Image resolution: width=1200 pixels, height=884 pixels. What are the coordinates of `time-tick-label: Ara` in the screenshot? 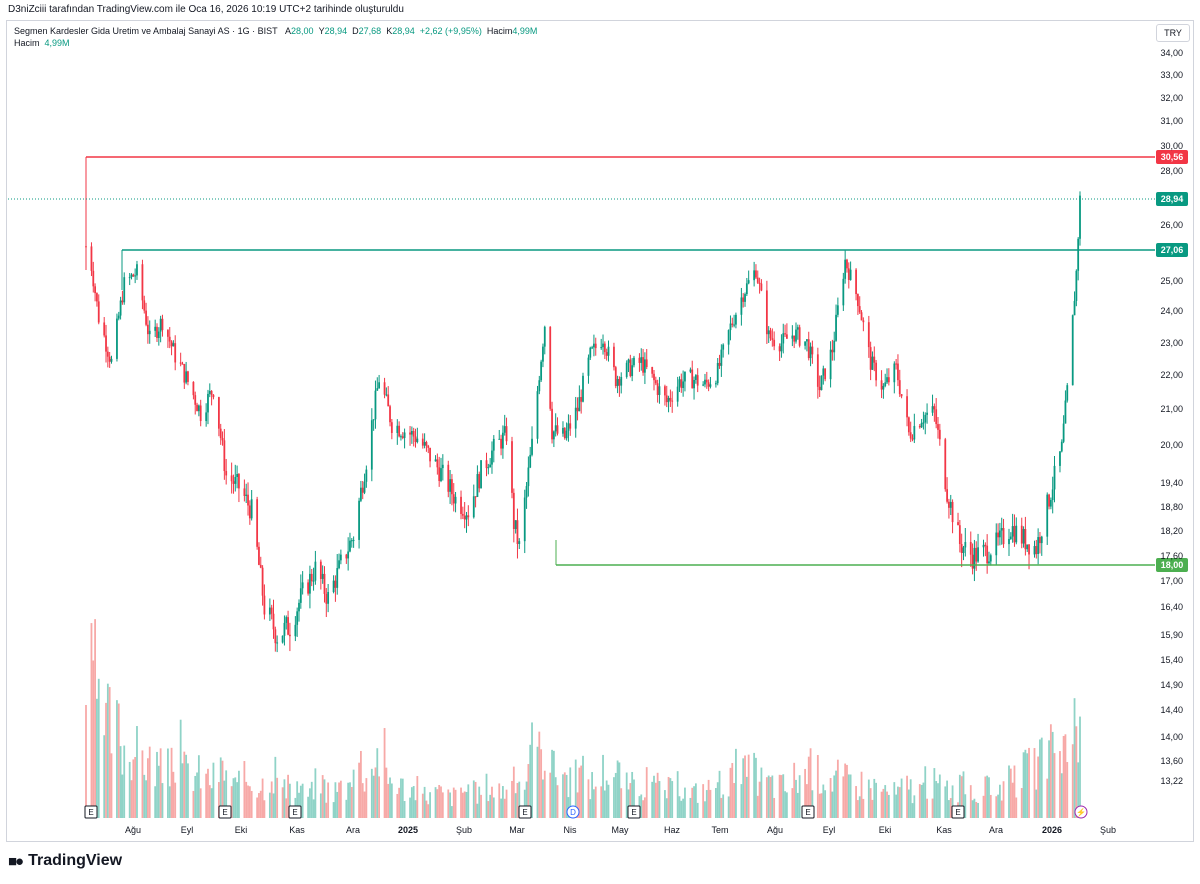 It's located at (996, 830).